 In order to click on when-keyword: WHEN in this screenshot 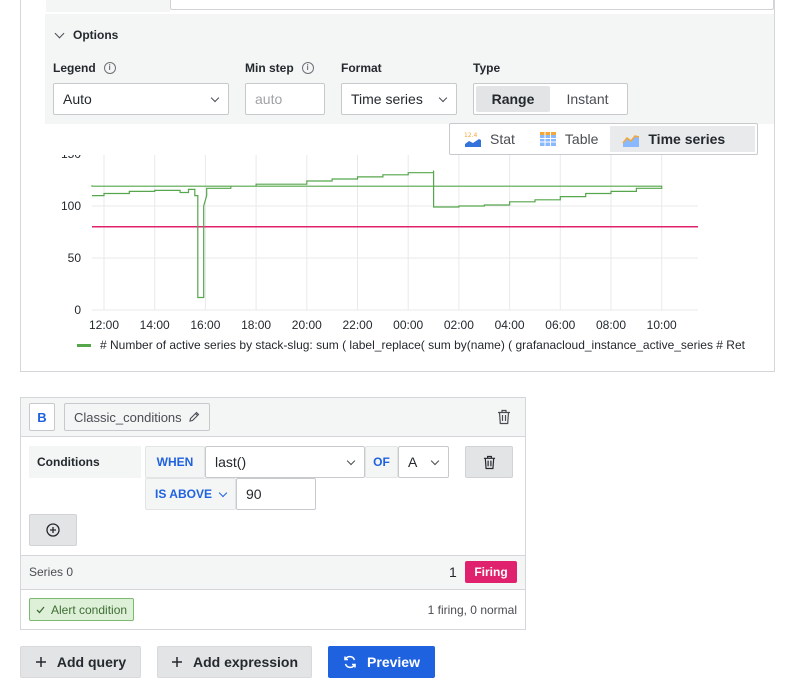, I will do `click(175, 462)`.